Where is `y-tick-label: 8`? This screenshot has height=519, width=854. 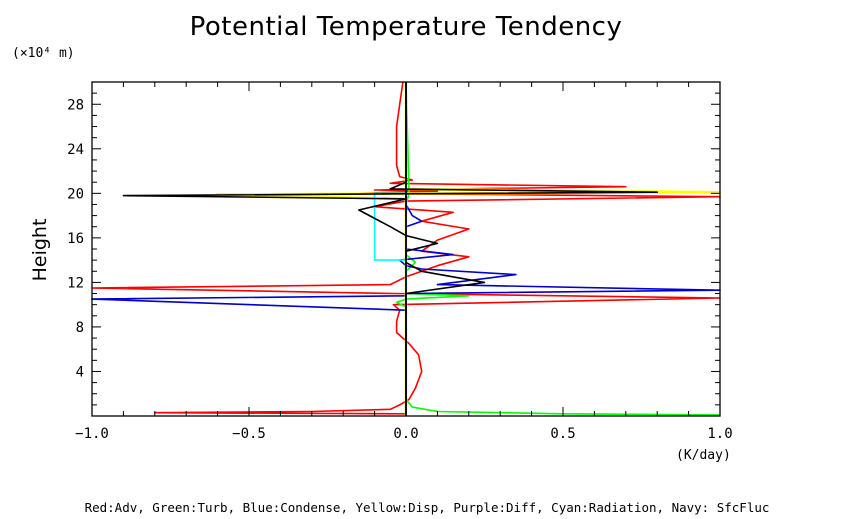 y-tick-label: 8 is located at coordinates (80, 328).